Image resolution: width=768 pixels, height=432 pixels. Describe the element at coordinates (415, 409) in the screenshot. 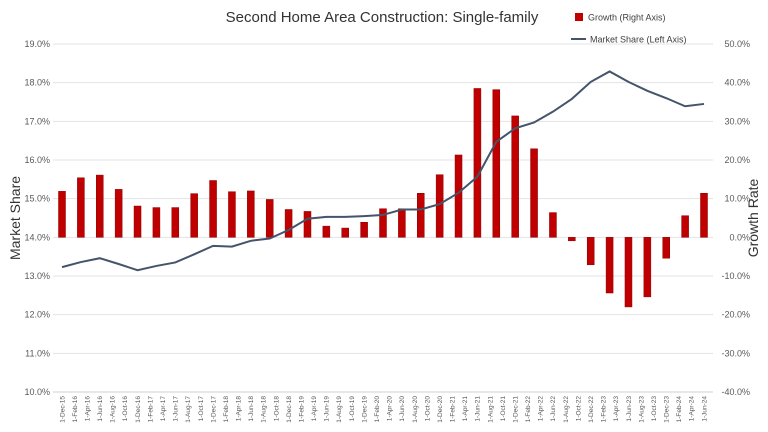

I see `x-tick-label: 1-Aug-20` at that location.